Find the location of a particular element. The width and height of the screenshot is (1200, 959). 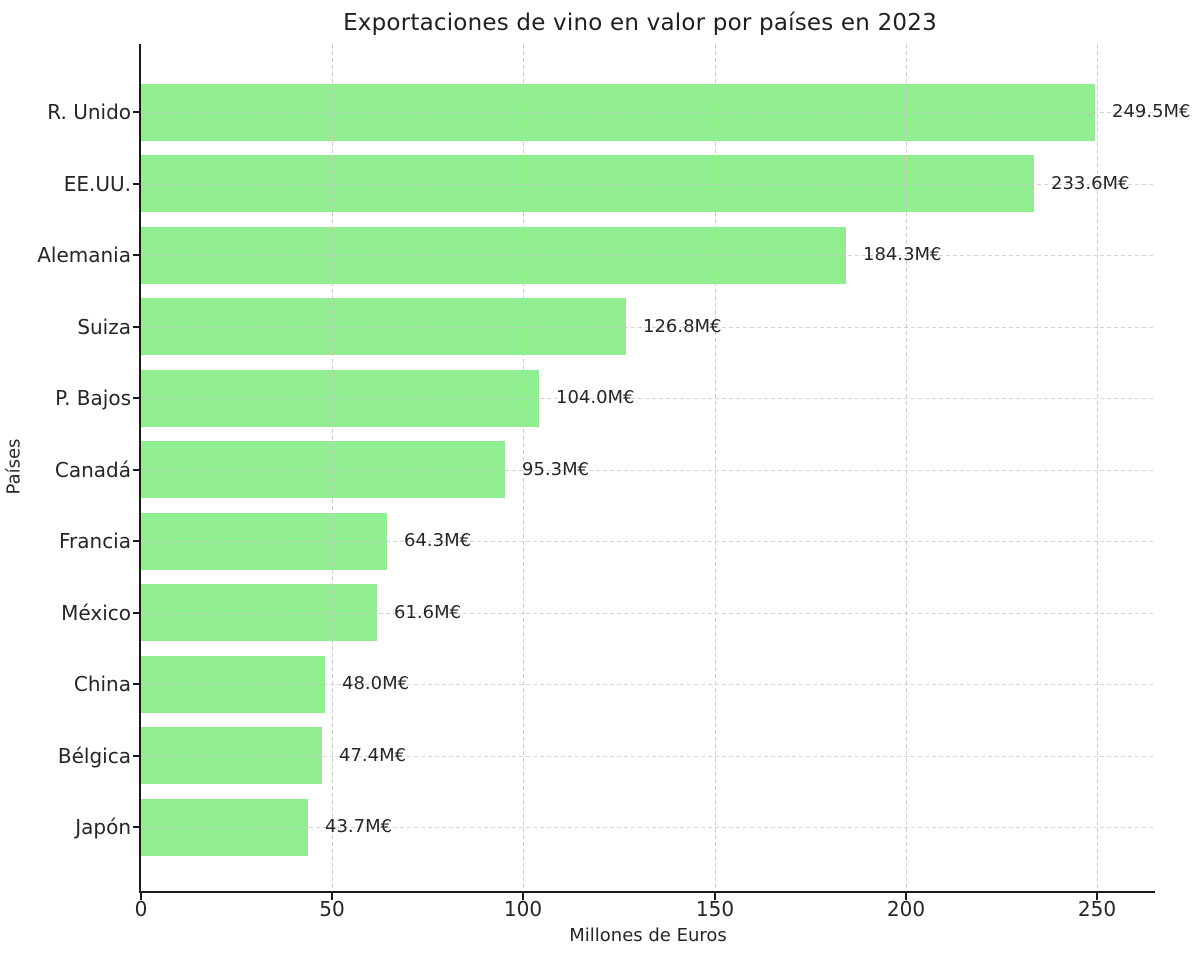

y-tick-label: México is located at coordinates (96, 612).